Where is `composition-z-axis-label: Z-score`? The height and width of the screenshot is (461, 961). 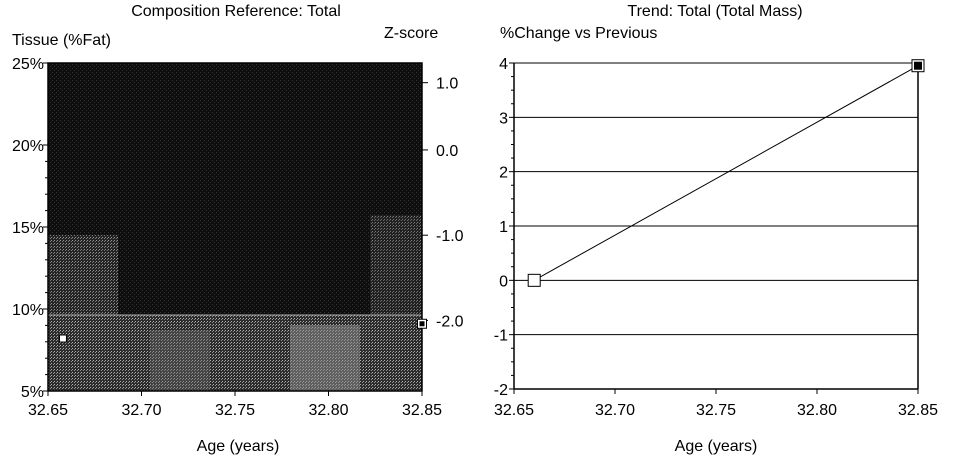 composition-z-axis-label: Z-score is located at coordinates (411, 33).